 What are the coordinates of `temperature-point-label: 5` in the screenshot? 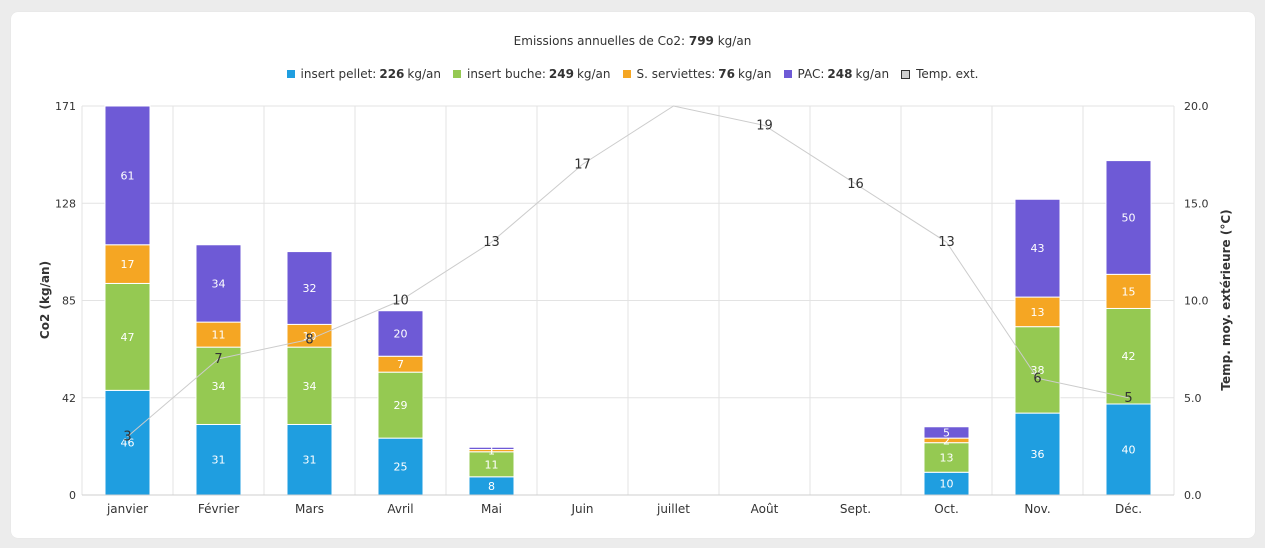 It's located at (1128, 398).